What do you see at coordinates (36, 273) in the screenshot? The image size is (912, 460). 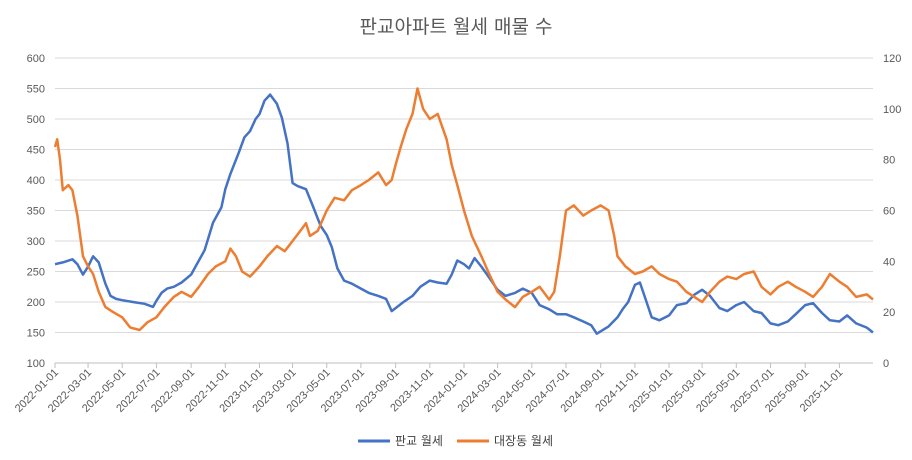 I see `y-left-tick-label: 250` at bounding box center [36, 273].